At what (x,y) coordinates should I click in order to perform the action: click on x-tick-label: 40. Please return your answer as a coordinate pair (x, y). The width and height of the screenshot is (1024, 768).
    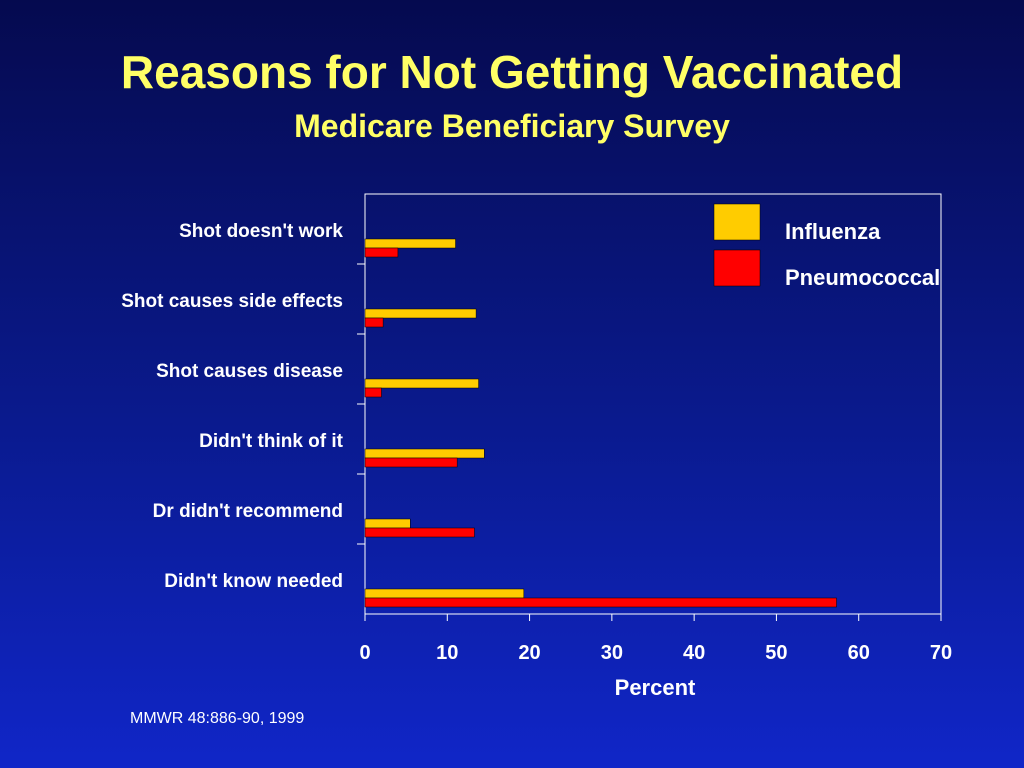
    Looking at the image, I should click on (694, 653).